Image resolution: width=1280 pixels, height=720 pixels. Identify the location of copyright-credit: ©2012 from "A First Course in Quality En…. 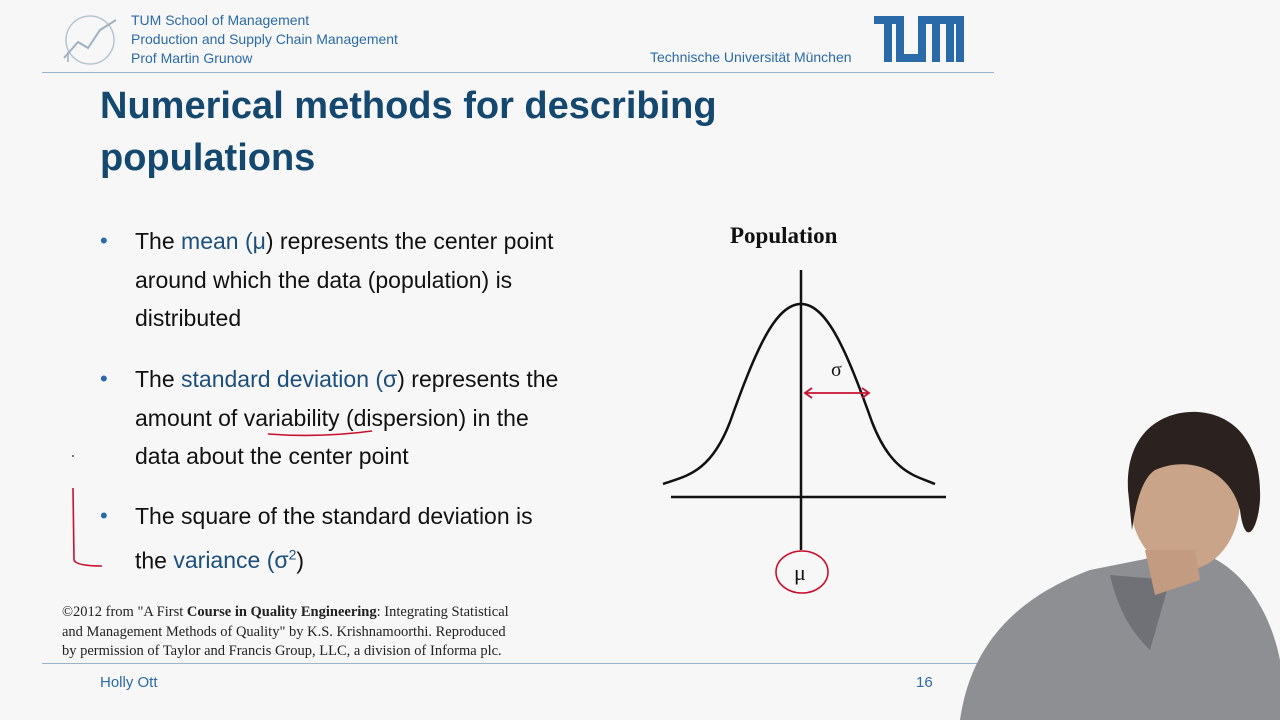
(285, 631).